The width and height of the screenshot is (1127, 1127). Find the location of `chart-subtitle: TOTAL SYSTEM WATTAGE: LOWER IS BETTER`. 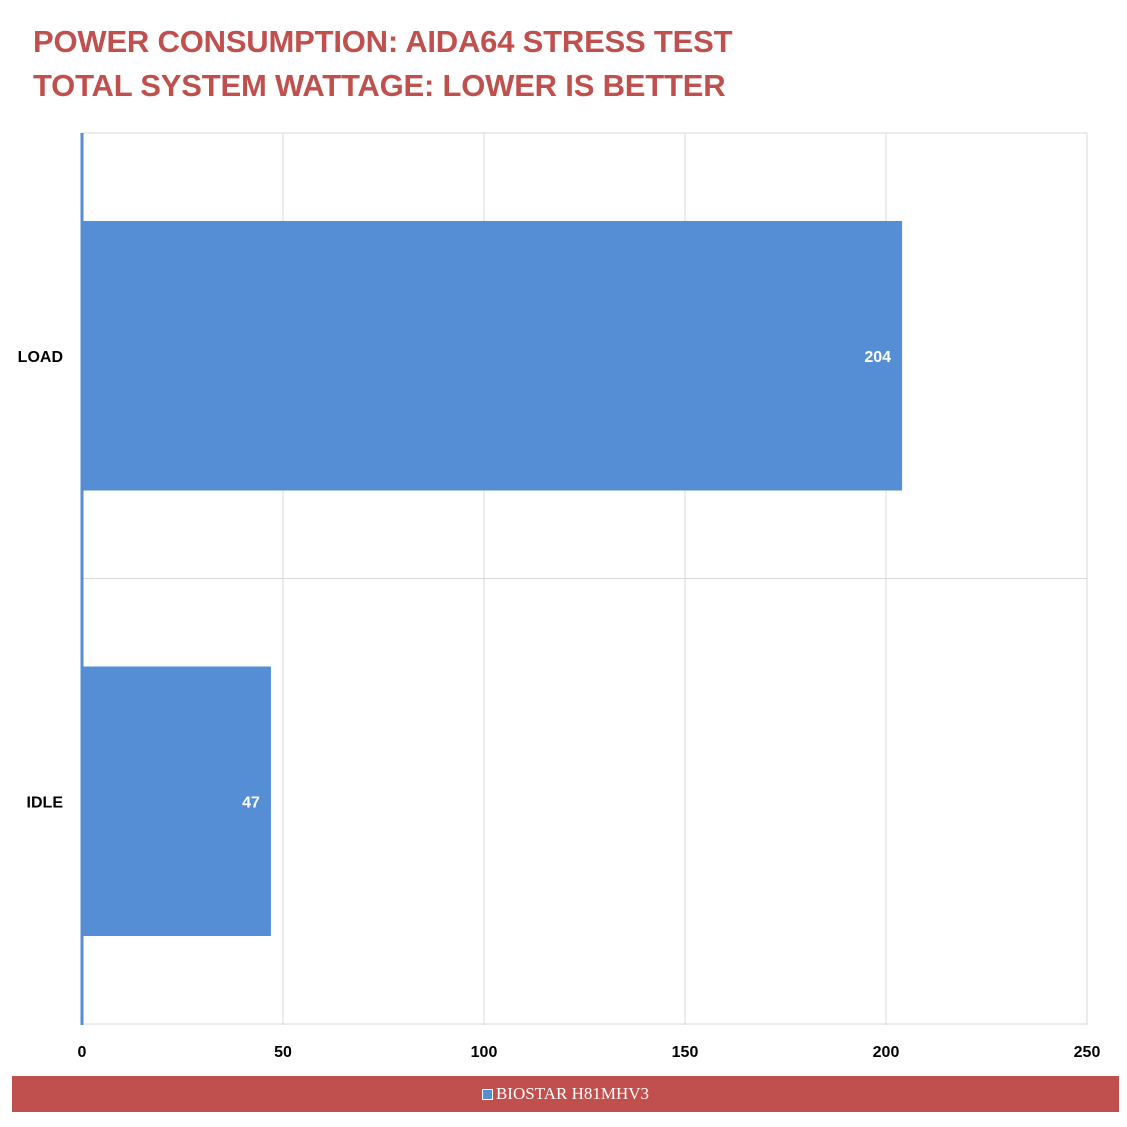

chart-subtitle: TOTAL SYSTEM WATTAGE: LOWER IS BETTER is located at coordinates (379, 85).